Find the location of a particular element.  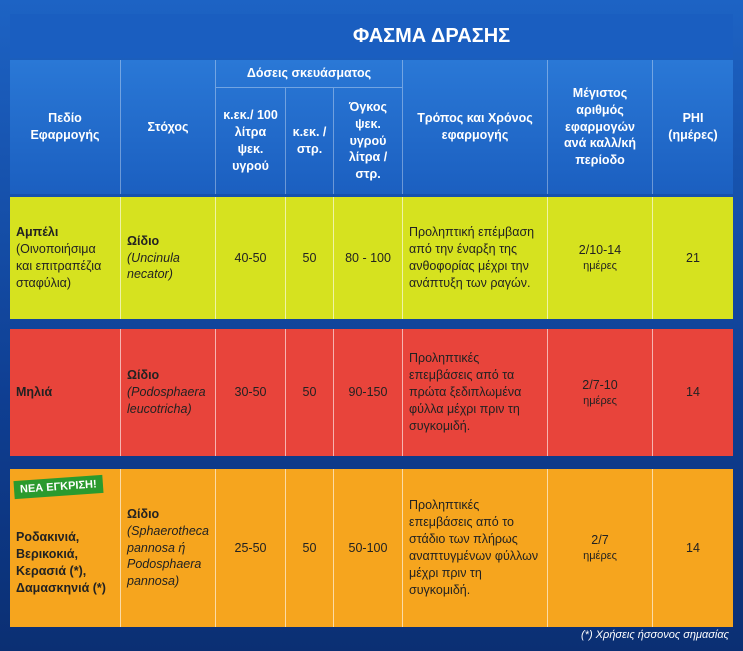

dose: 50-100 is located at coordinates (368, 547).